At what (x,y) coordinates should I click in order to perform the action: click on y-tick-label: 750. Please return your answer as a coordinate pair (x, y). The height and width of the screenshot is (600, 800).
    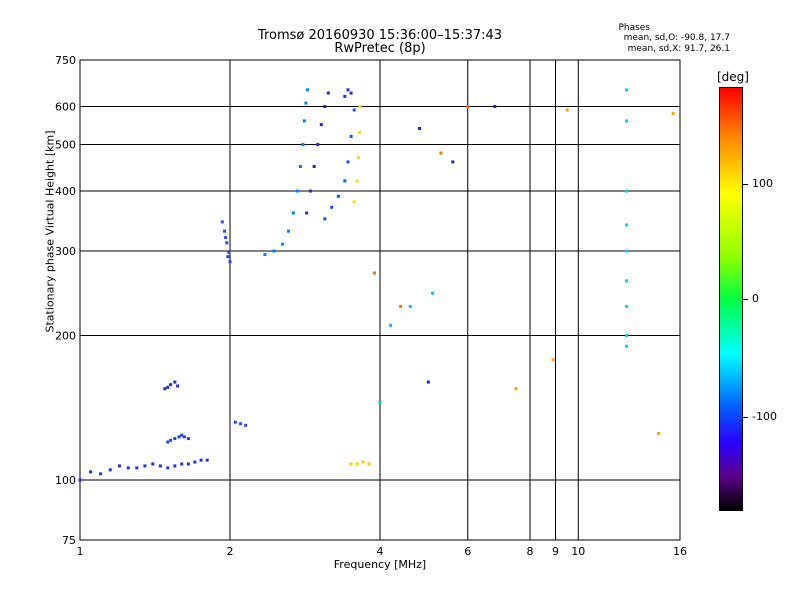
    Looking at the image, I should click on (65, 60).